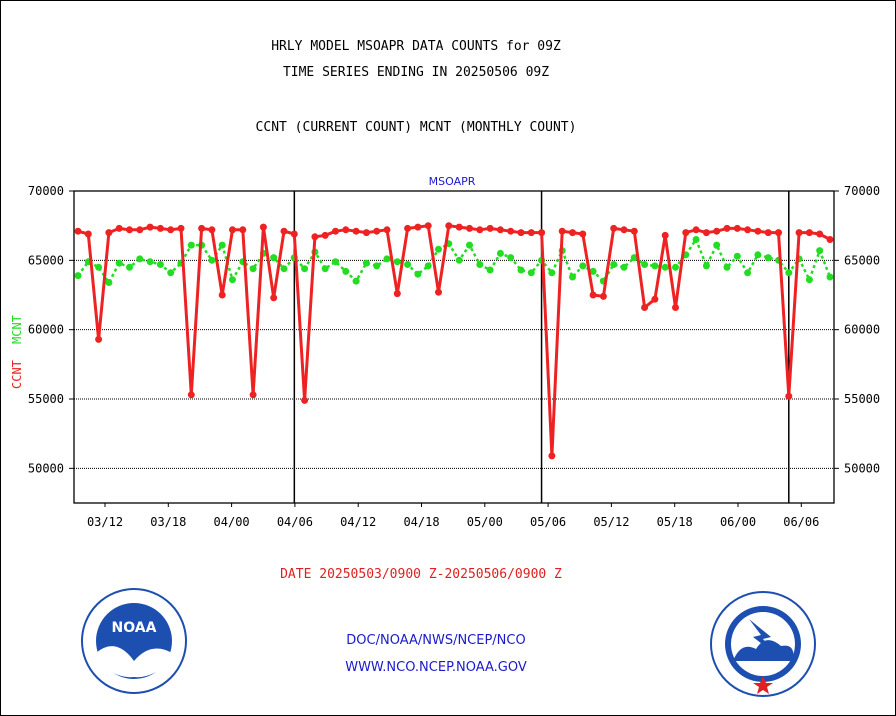  What do you see at coordinates (862, 260) in the screenshot?
I see `y-tick-label-right: 65000` at bounding box center [862, 260].